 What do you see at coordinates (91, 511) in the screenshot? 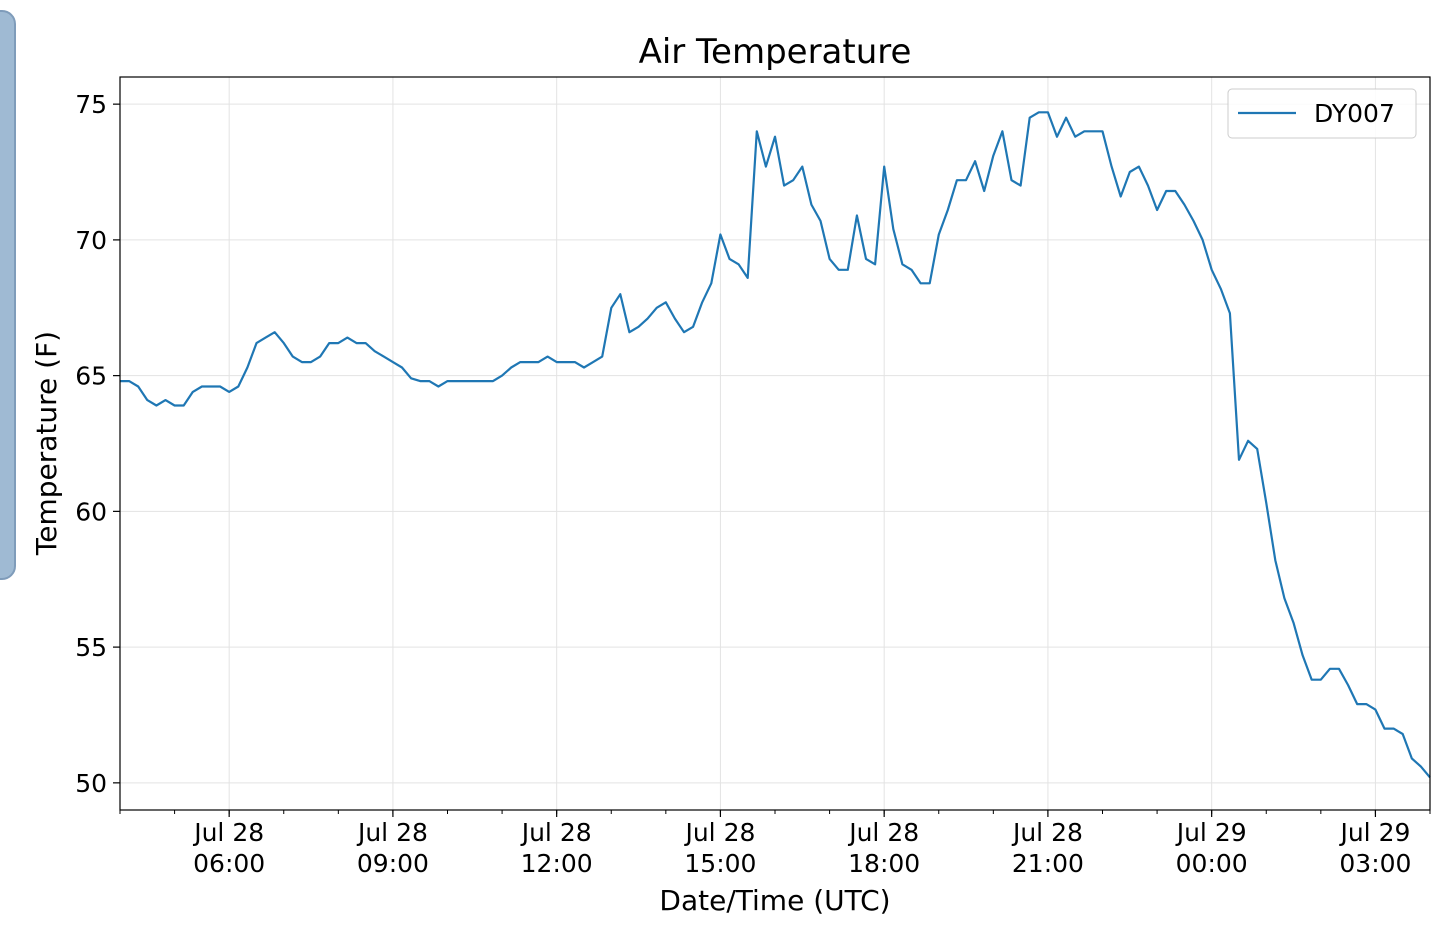
I see `y-tick-label: 60` at bounding box center [91, 511].